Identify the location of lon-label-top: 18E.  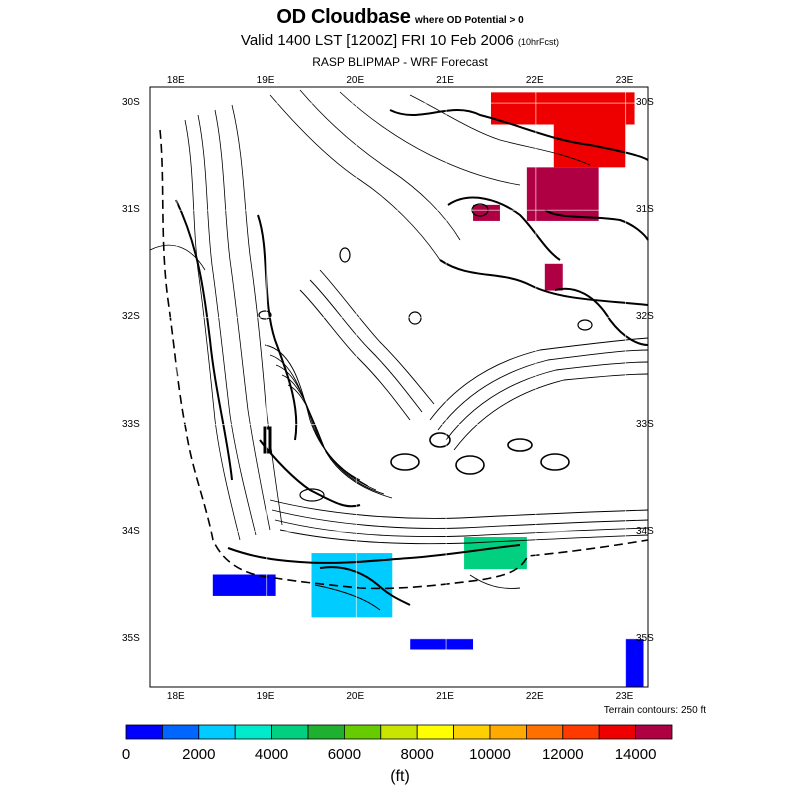
(175, 80).